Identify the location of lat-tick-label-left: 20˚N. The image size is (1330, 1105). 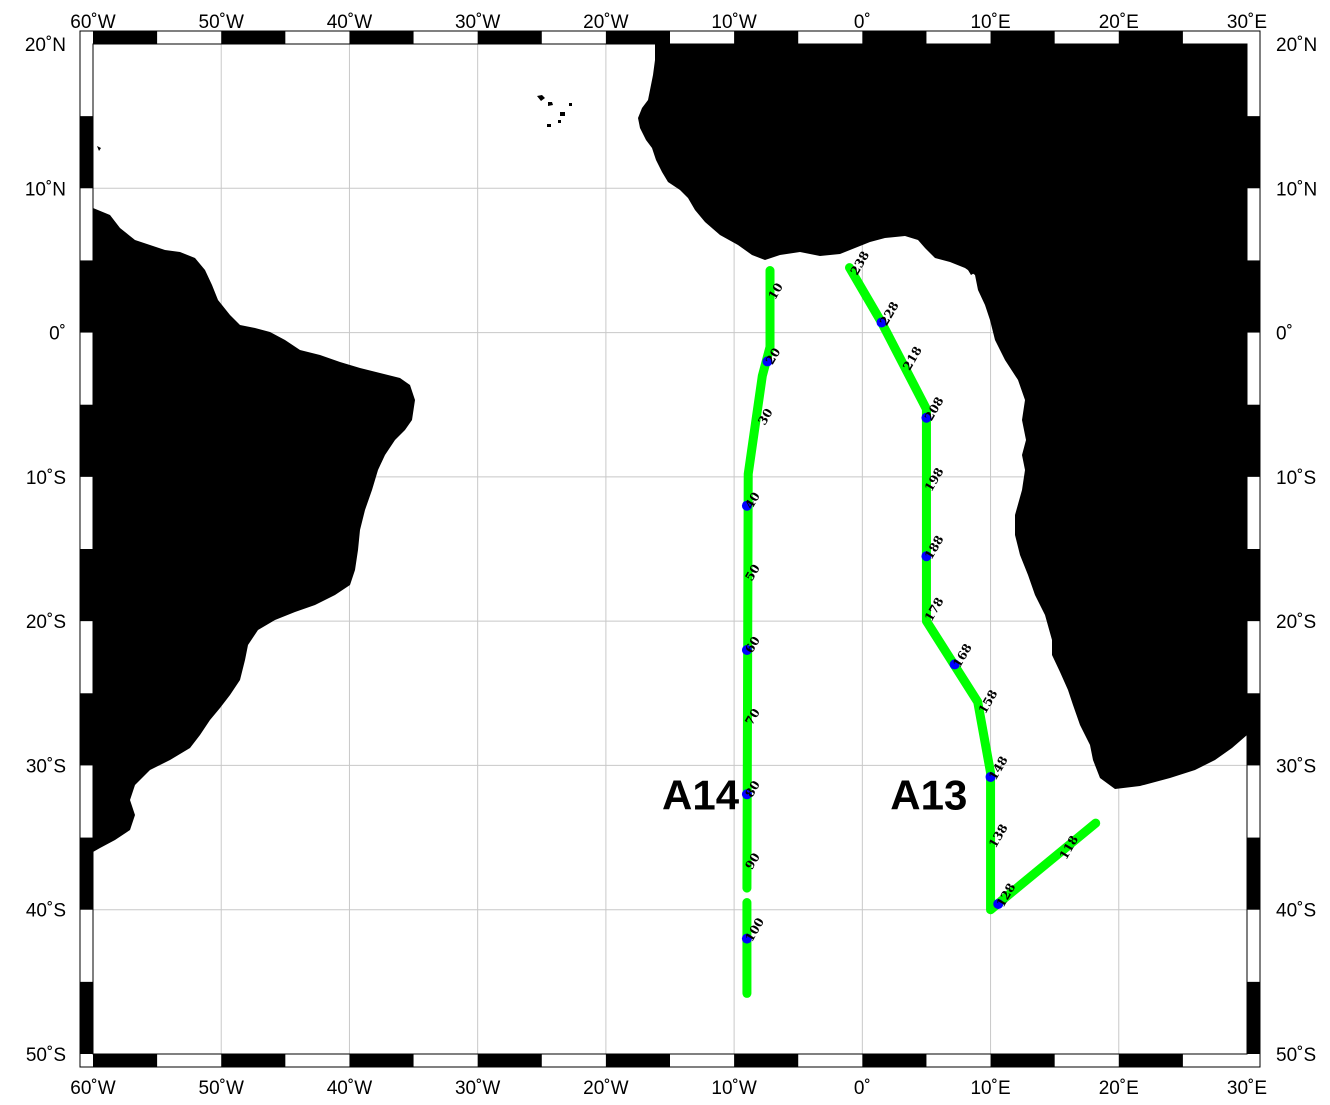
(45, 45).